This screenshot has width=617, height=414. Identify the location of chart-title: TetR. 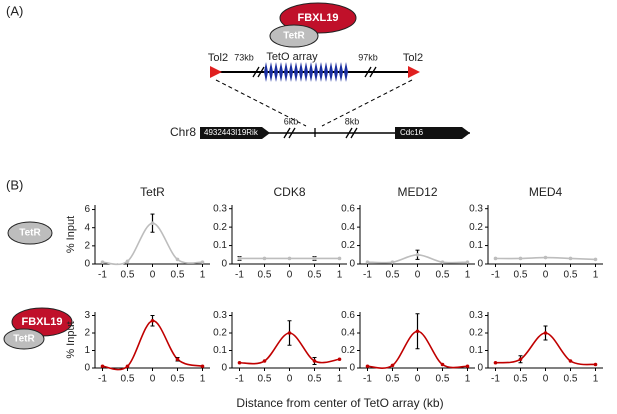
(152, 192).